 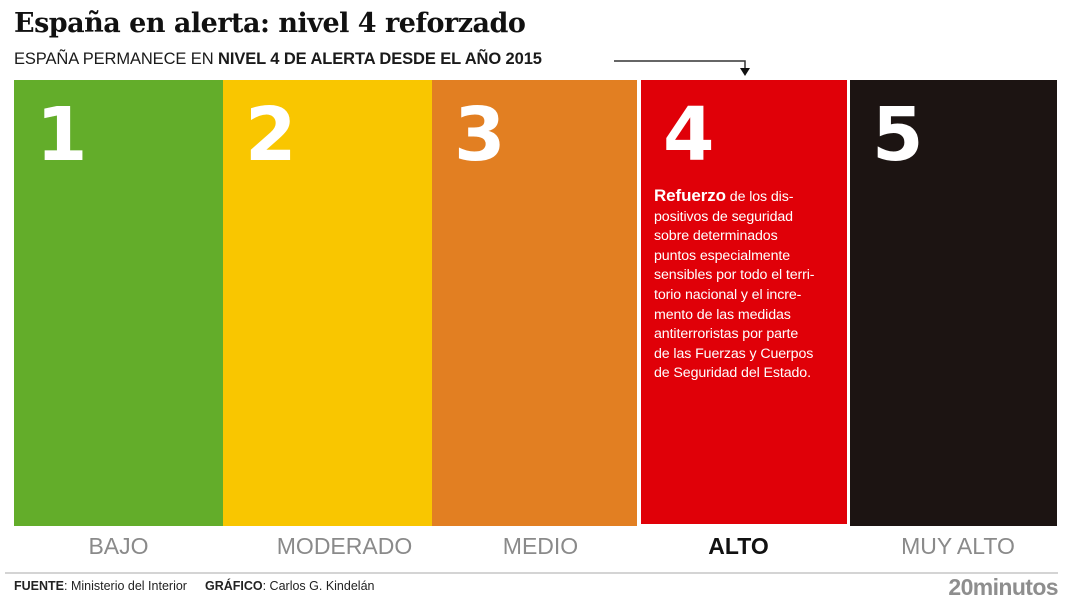 I want to click on source-label: FUENTE, so click(x=39, y=586).